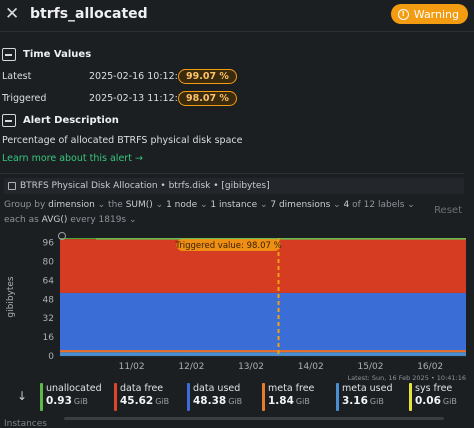 The image size is (474, 428). What do you see at coordinates (49, 263) in the screenshot?
I see `y-tick-label: 80` at bounding box center [49, 263].